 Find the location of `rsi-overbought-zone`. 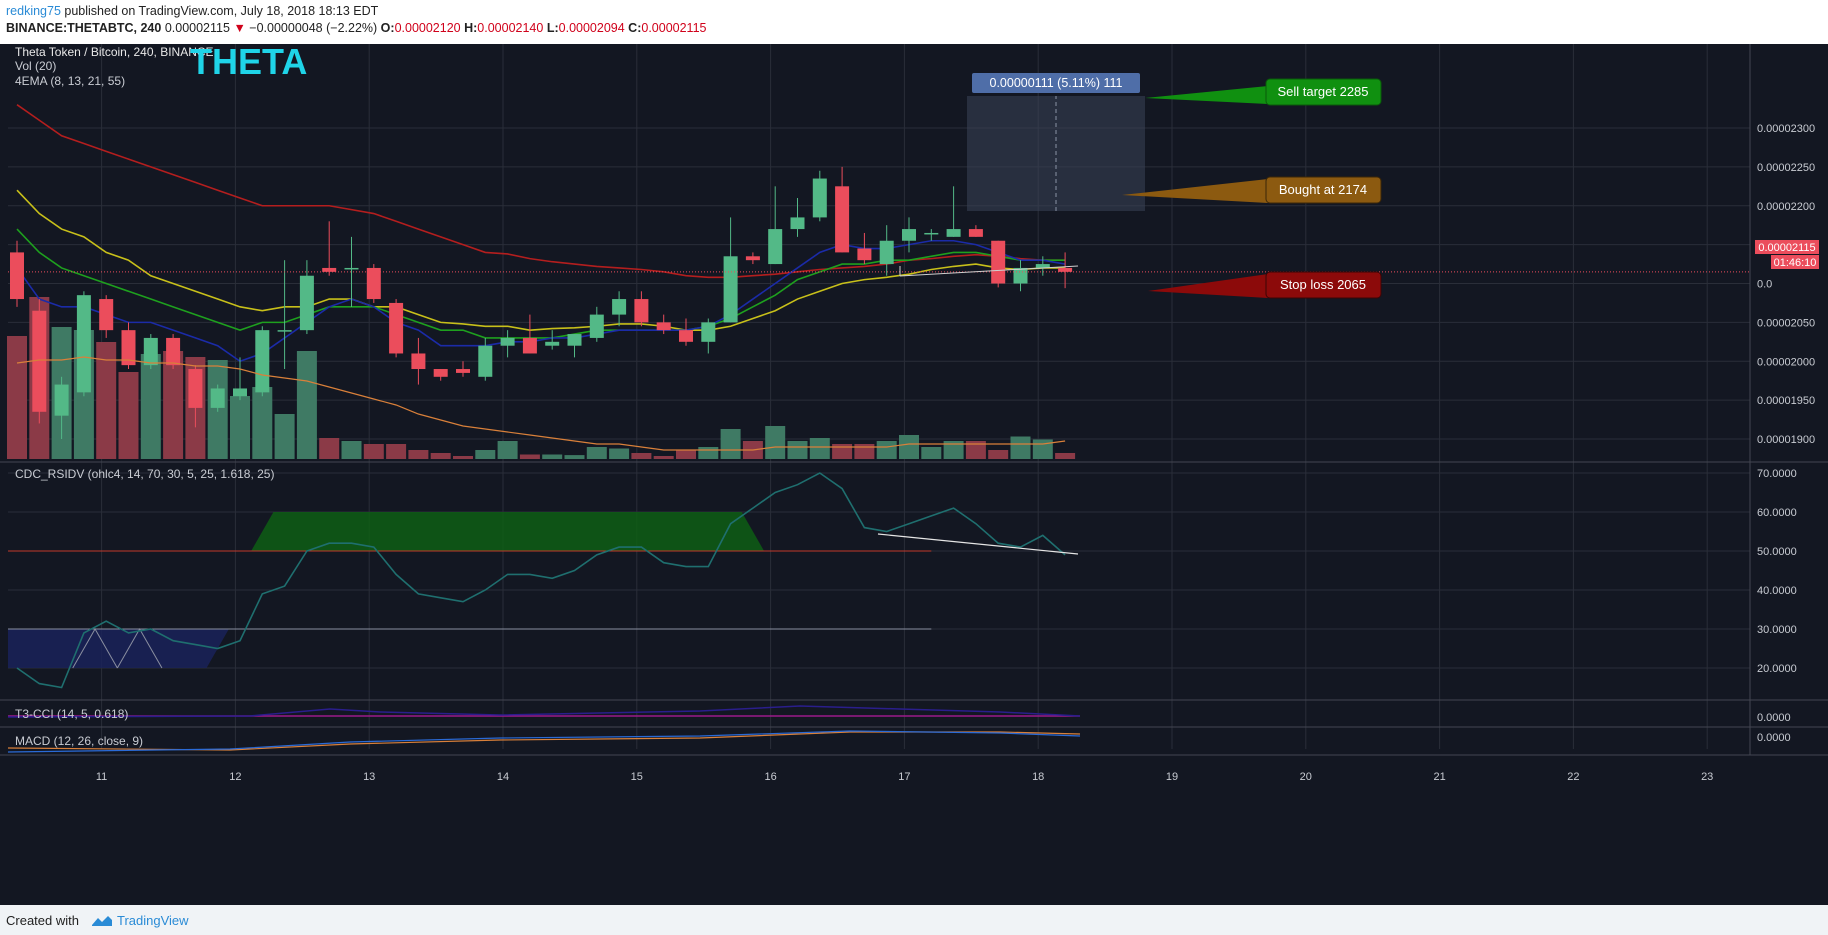

rsi-overbought-zone is located at coordinates (508, 531).